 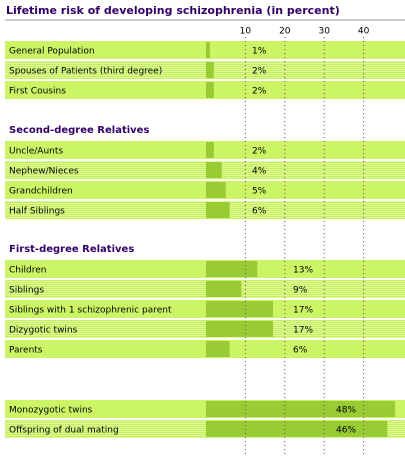 I want to click on category-label: General Population, so click(x=52, y=52).